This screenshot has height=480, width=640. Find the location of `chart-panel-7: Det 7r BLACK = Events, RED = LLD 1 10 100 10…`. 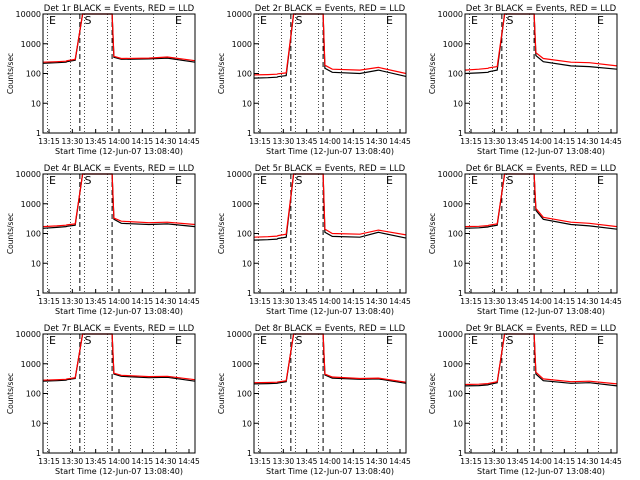

chart-panel-7: Det 7r BLACK = Events, RED = LLD 1 10 100 10… is located at coordinates (103, 400).